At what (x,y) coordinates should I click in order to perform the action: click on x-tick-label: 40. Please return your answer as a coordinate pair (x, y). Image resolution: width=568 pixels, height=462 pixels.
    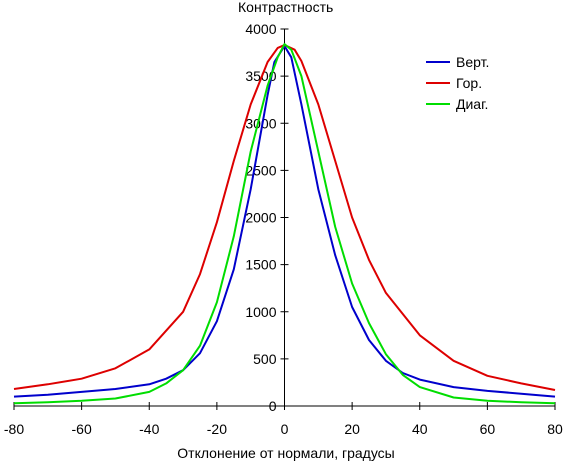
    Looking at the image, I should click on (420, 429).